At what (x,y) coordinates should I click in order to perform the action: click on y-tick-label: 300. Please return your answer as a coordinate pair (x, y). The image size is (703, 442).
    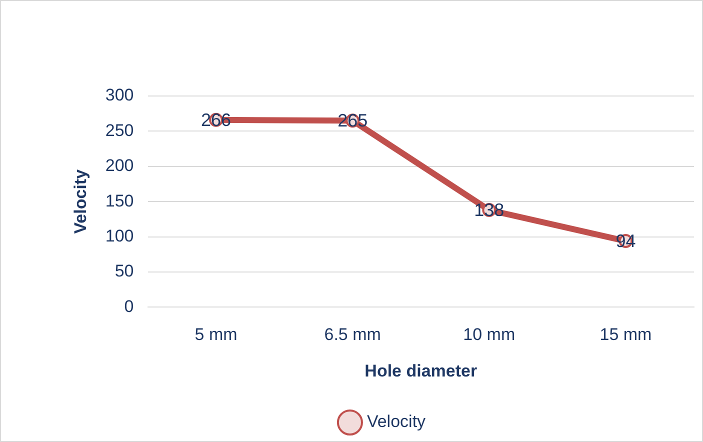
    Looking at the image, I should click on (119, 95).